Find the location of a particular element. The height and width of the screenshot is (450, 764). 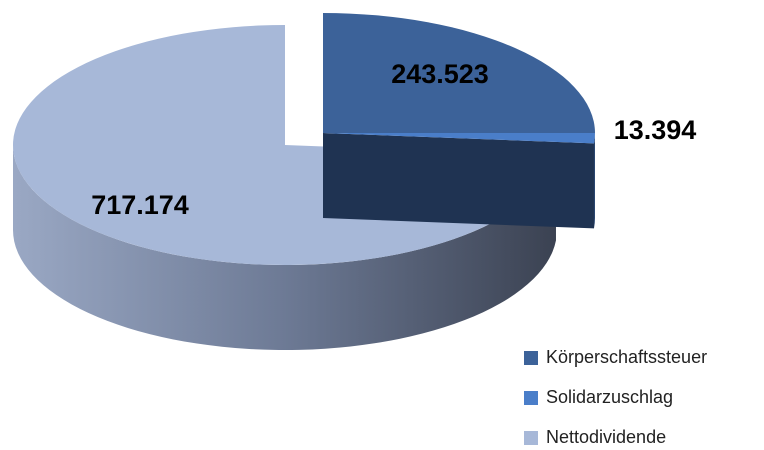

legend-label: Nettodividende is located at coordinates (606, 437).